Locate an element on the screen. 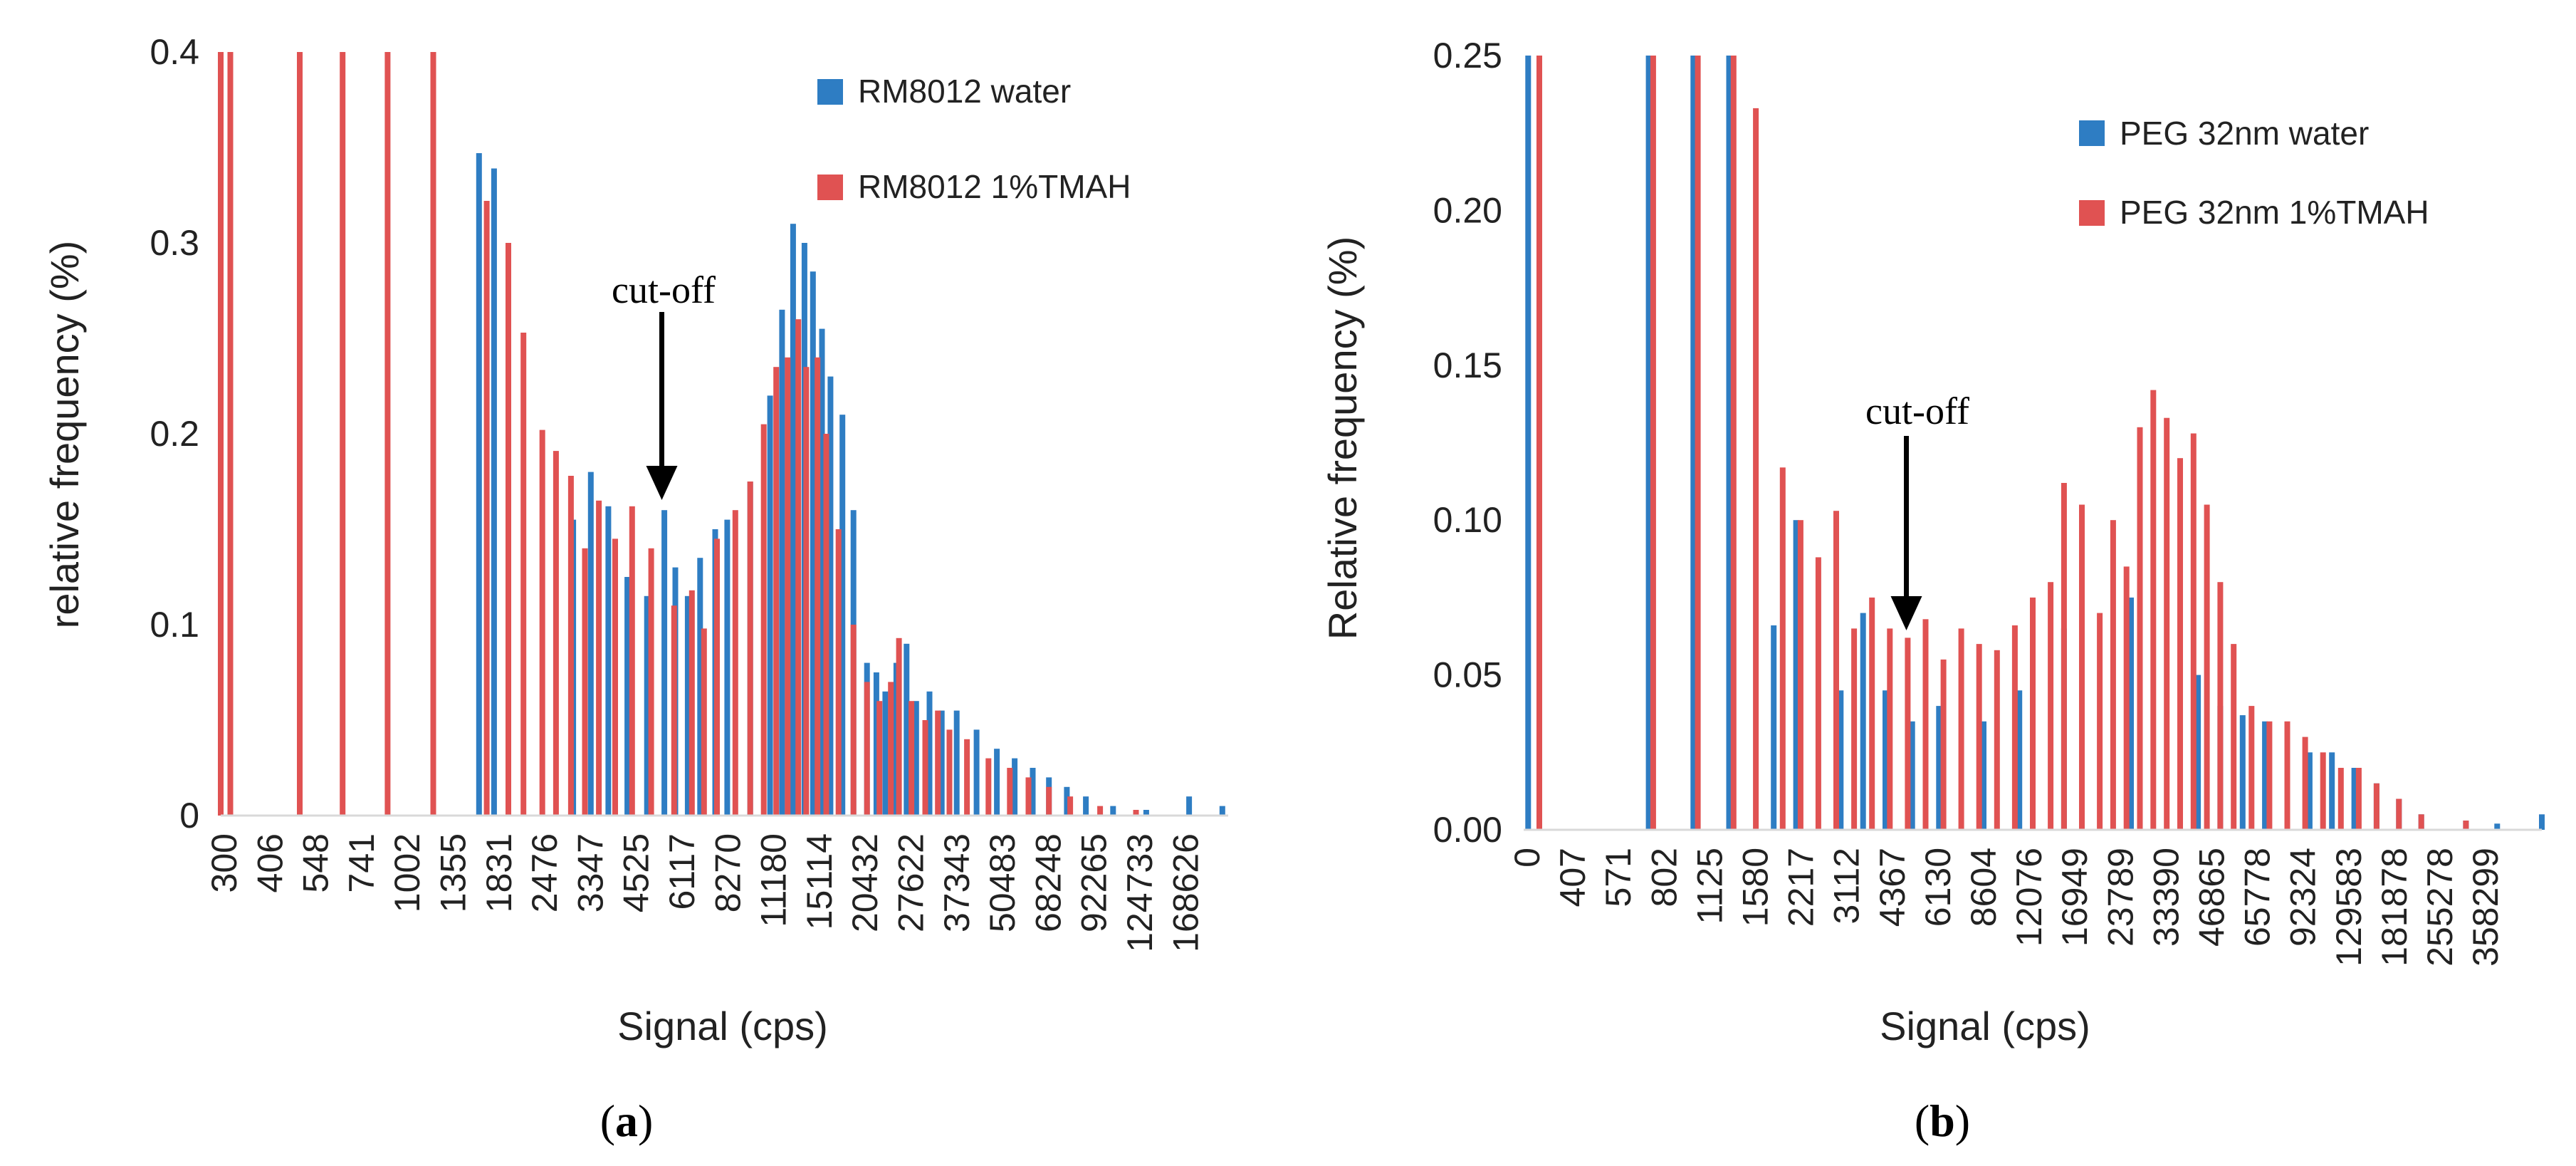 This screenshot has height=1166, width=2576. panel-label-b: (b) is located at coordinates (1942, 1120).